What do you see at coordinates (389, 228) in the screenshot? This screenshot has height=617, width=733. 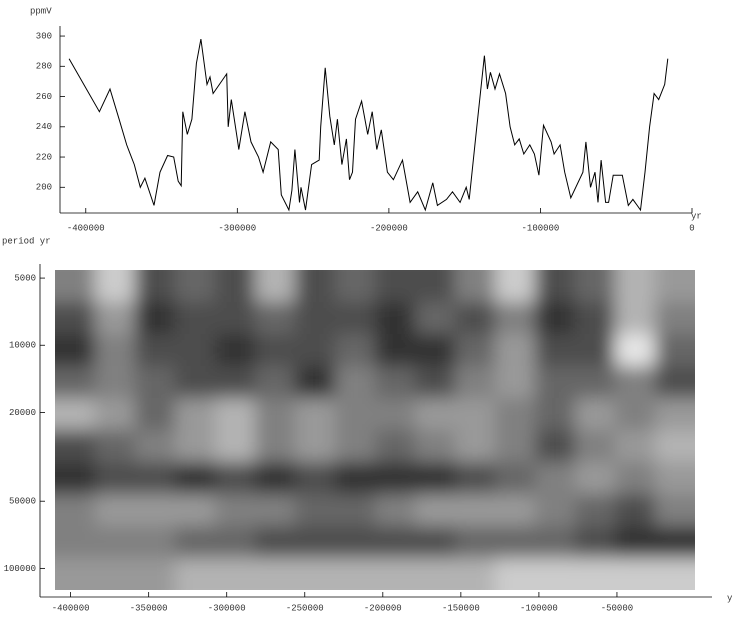 I see `x-tick-label: -200000` at bounding box center [389, 228].